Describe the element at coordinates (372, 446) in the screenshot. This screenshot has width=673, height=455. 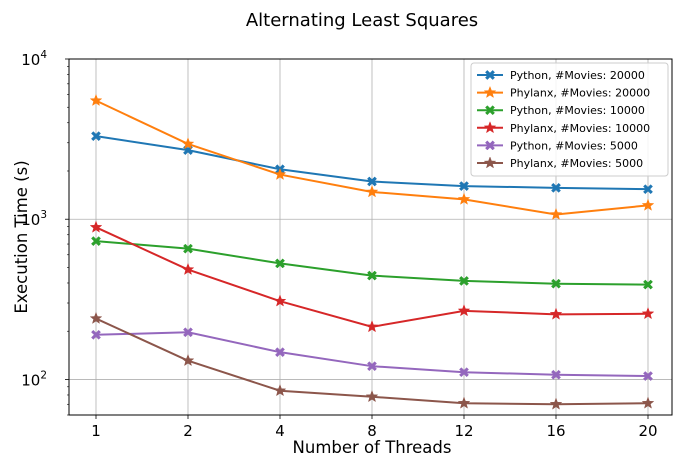
I see `x-axis-label: Number of Threads` at that location.